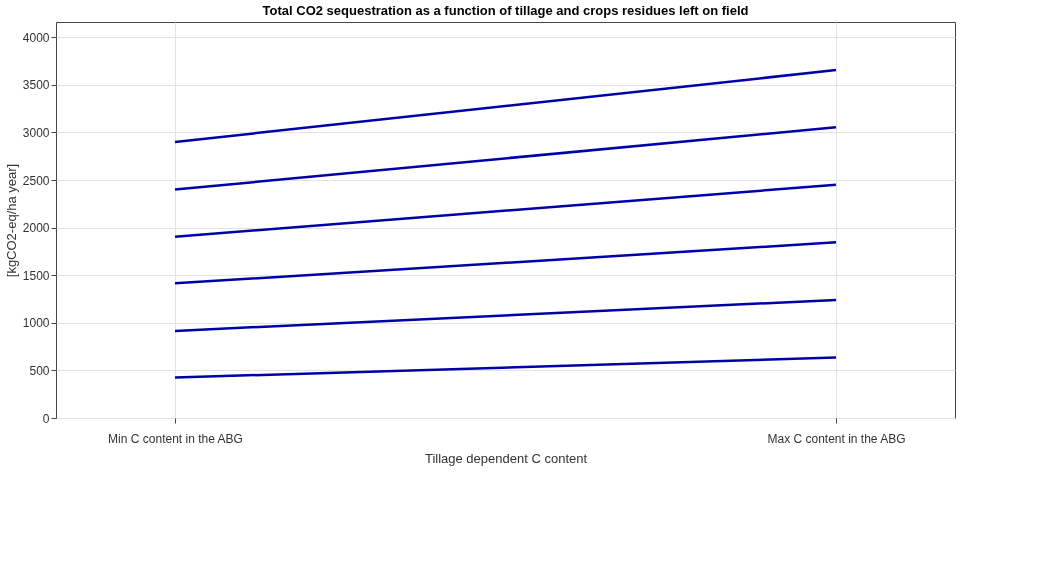 The height and width of the screenshot is (562, 1058). Describe the element at coordinates (836, 438) in the screenshot. I see `x-tick-label: Max C content in the ABG` at that location.